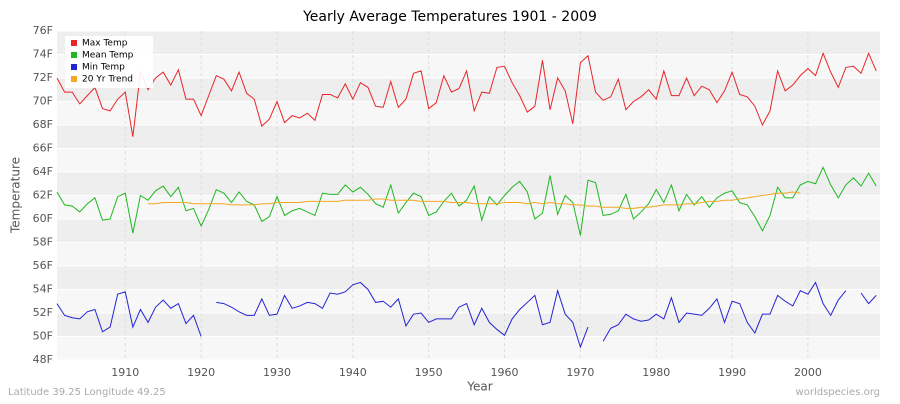 The width and height of the screenshot is (900, 404). What do you see at coordinates (449, 17) in the screenshot?
I see `chart-title: Yearly Average Temperatures 1901 - 2009` at bounding box center [449, 17].